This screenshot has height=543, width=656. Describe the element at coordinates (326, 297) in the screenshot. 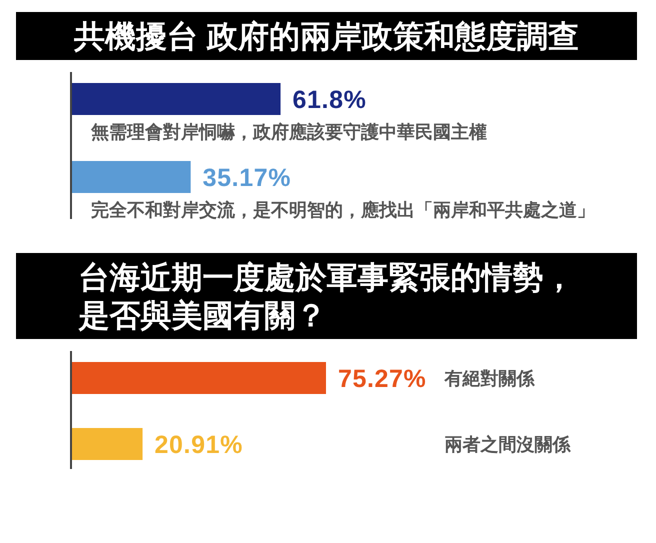

I see `title: 台海近期一度處於軍事緊張的情勢，是否與美國有關？` at that location.